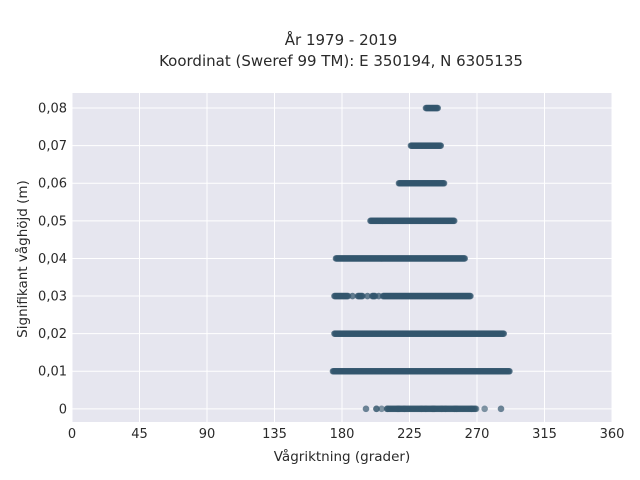  I want to click on y-tick-label: 0,05, so click(52, 221).